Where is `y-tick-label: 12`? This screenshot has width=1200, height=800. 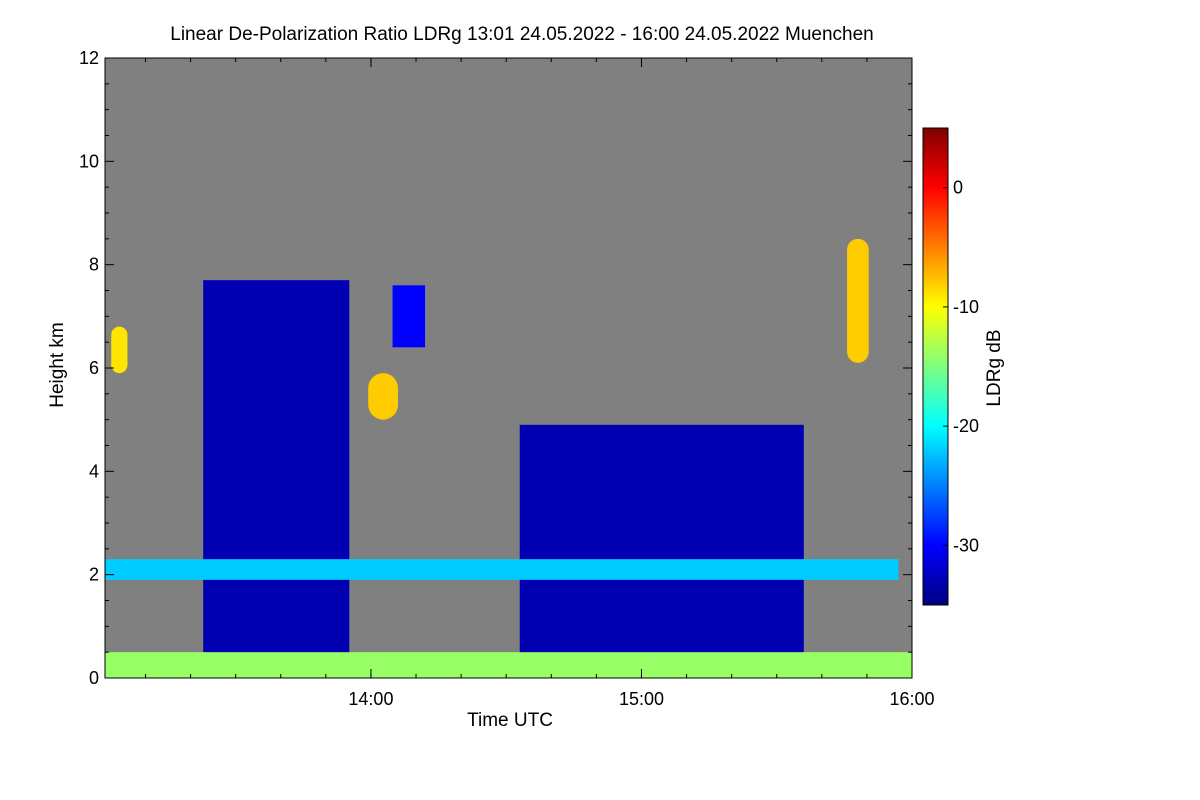 y-tick-label: 12 is located at coordinates (89, 58).